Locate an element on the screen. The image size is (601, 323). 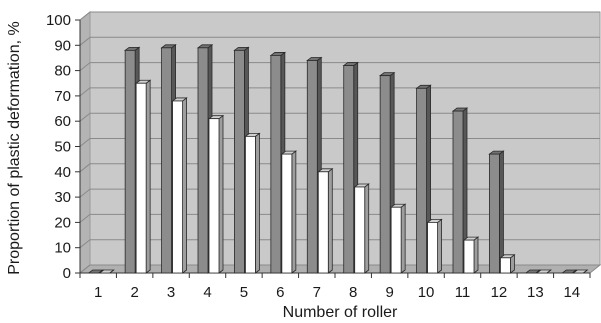
x-tick-label: 5 is located at coordinates (244, 292).